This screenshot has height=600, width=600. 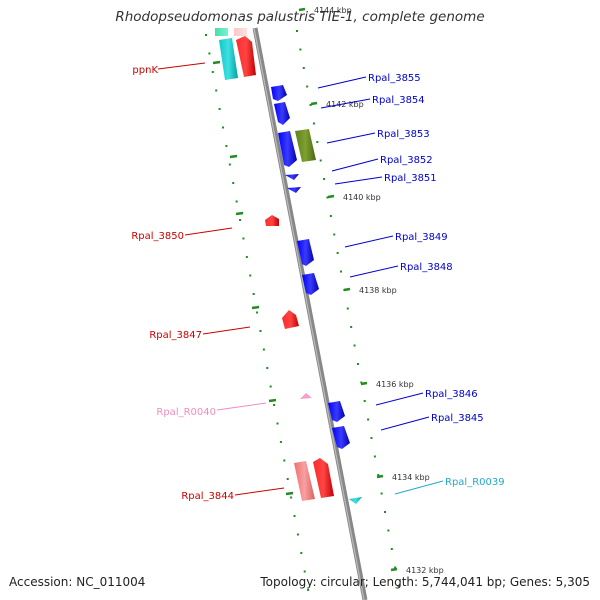 What do you see at coordinates (457, 418) in the screenshot?
I see `gene-label: Rpal_3845` at bounding box center [457, 418].